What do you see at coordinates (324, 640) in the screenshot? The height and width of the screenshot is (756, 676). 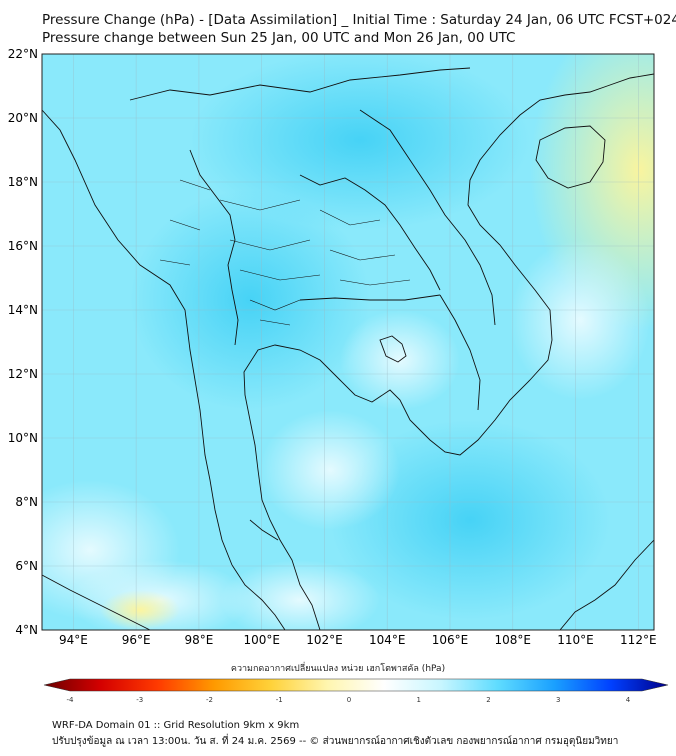 I see `lon-tick-label: 102°E` at bounding box center [324, 640].